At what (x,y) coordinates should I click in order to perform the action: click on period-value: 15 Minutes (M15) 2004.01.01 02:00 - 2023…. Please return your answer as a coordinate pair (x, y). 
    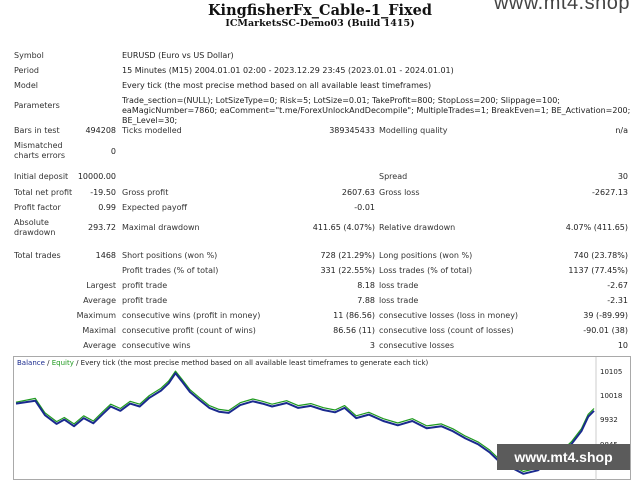
    Looking at the image, I should click on (288, 70).